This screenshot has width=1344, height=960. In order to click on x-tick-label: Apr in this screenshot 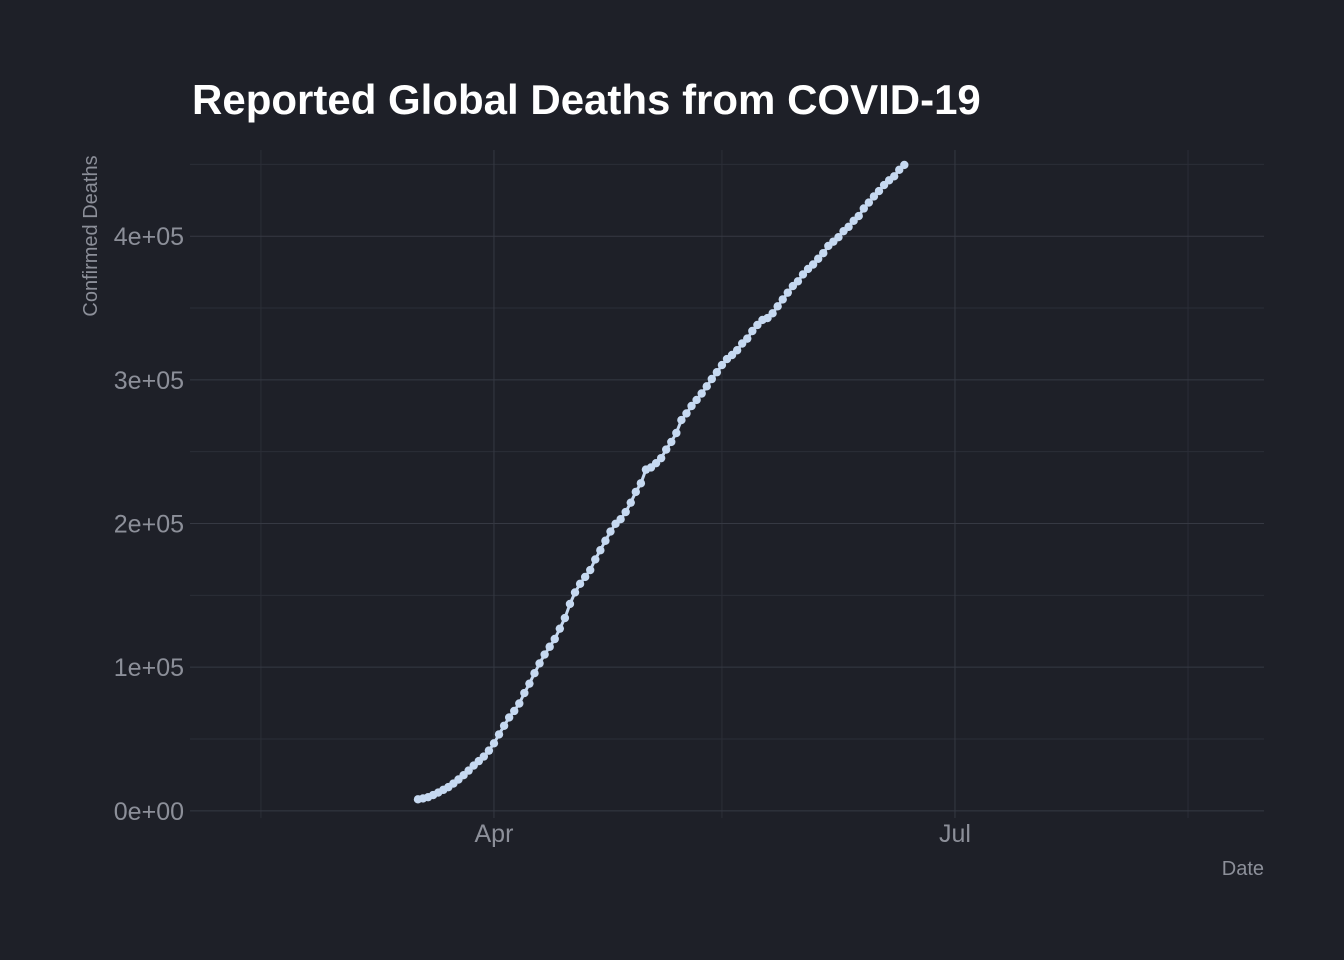, I will do `click(494, 834)`.